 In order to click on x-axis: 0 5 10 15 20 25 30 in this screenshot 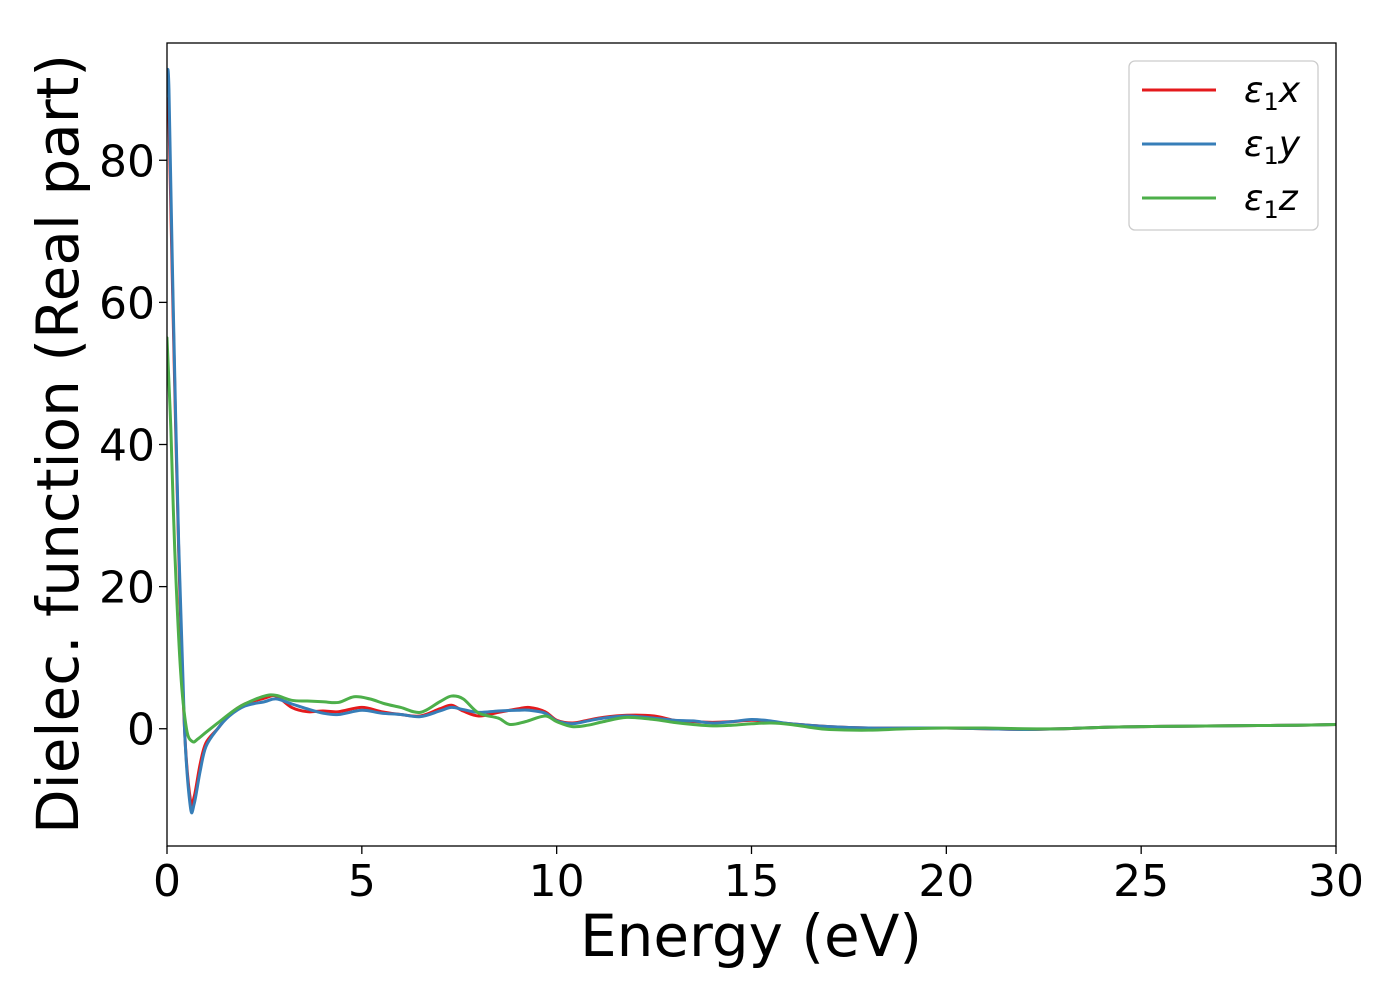, I will do `click(758, 876)`.